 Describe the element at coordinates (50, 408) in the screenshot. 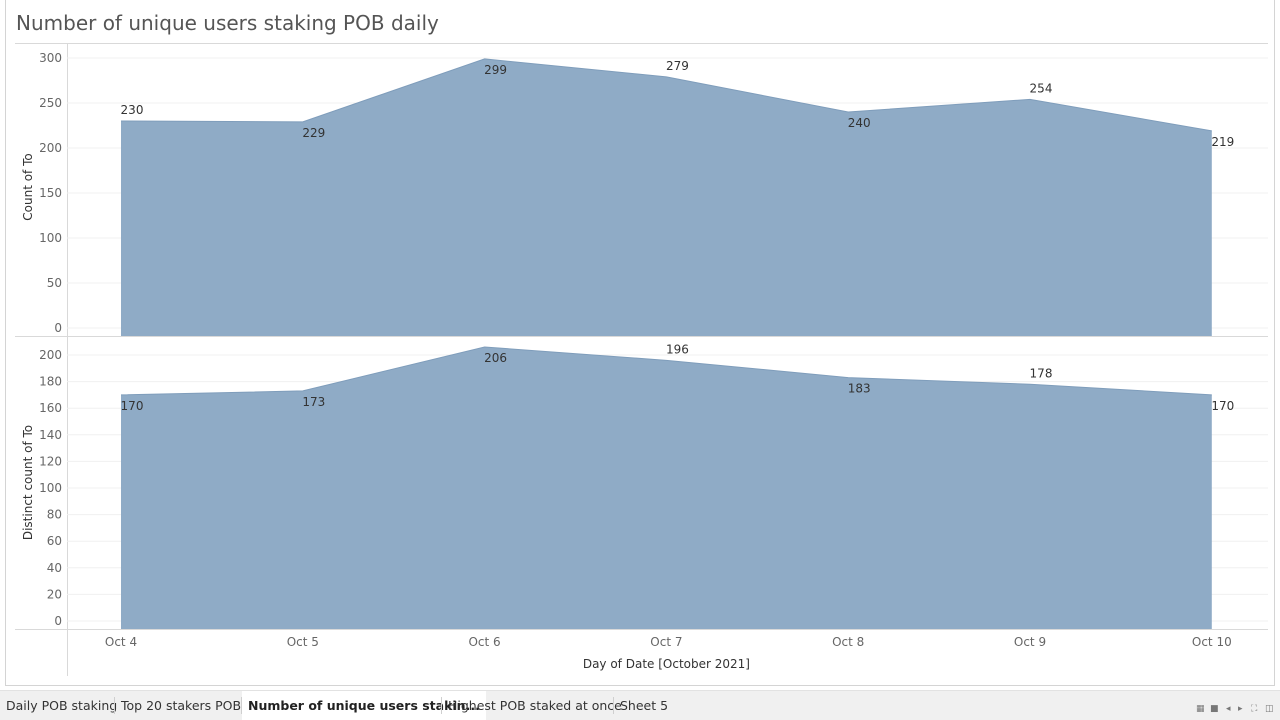

I see `y-tick-label: 160` at that location.